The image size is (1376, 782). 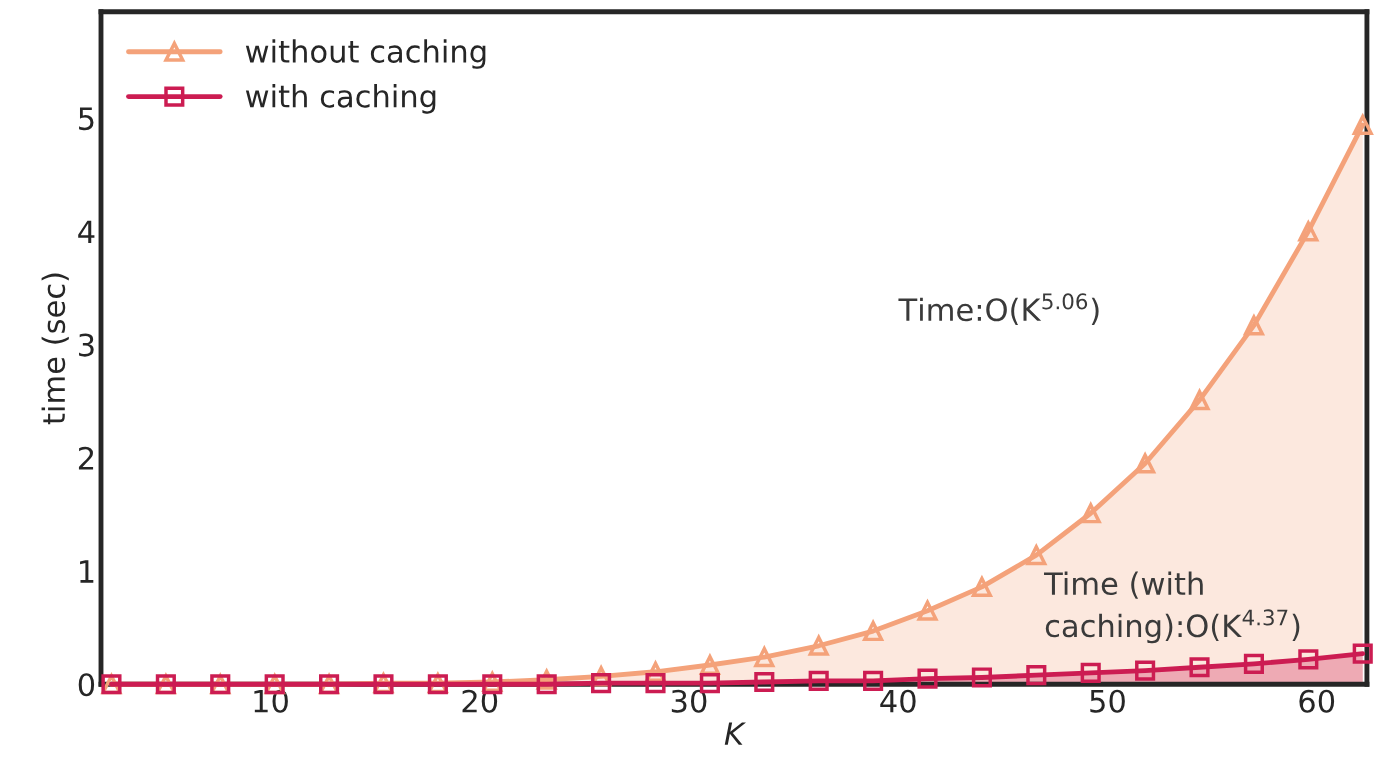 I want to click on y-tick-label: 4, so click(x=86, y=231).